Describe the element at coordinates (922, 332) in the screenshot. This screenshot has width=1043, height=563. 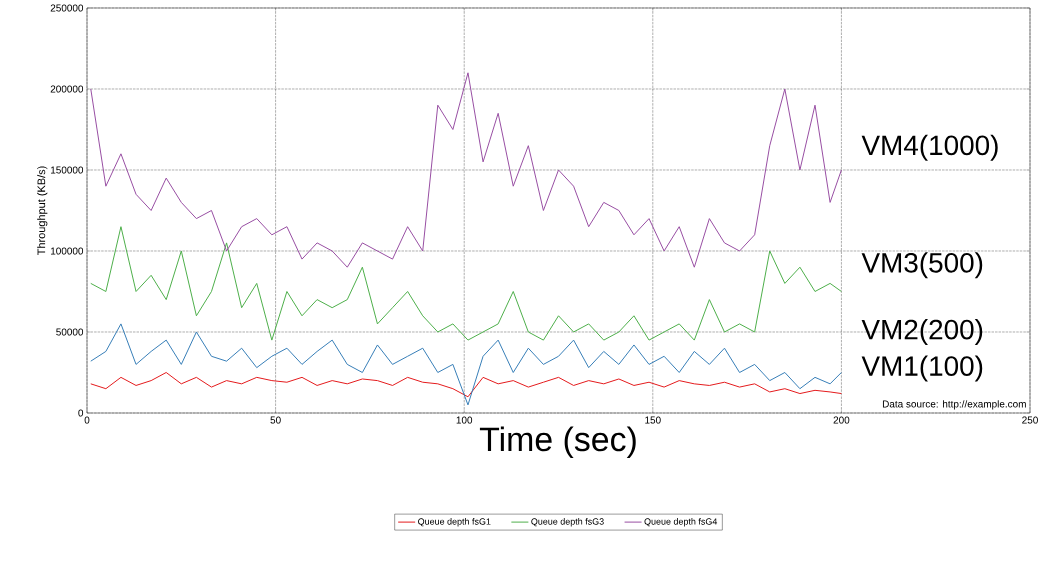
I see `annotation: VM2(200)` at that location.